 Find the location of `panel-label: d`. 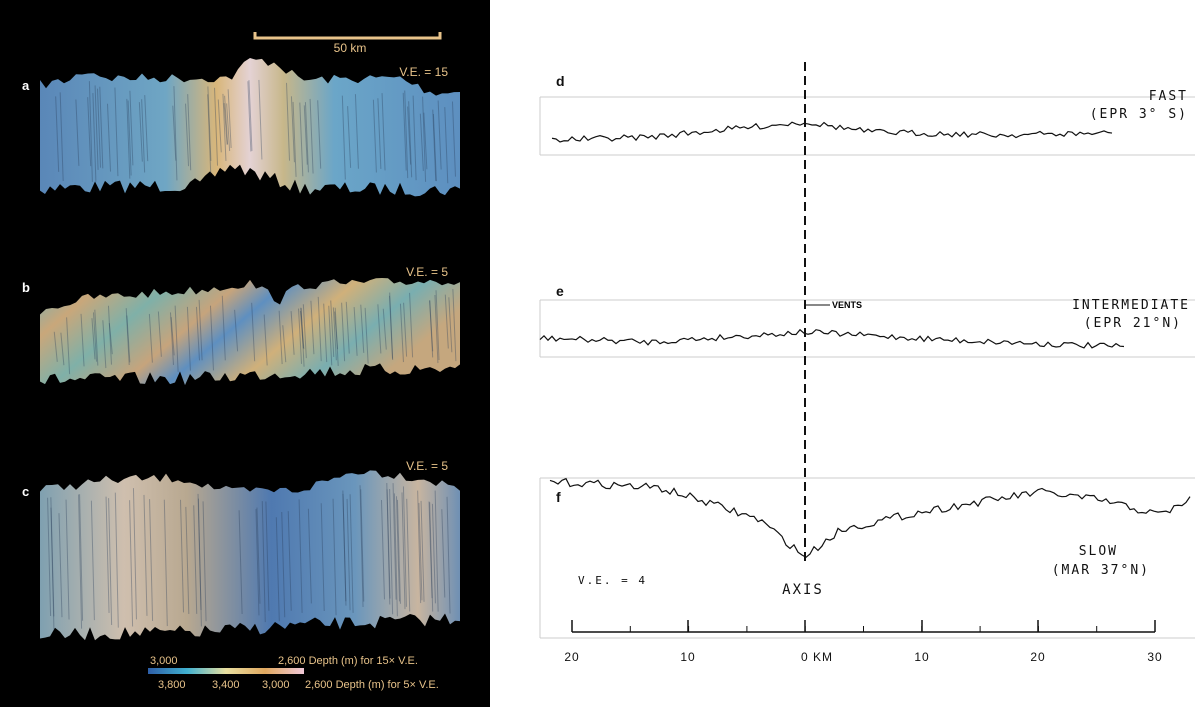

panel-label: d is located at coordinates (560, 81).